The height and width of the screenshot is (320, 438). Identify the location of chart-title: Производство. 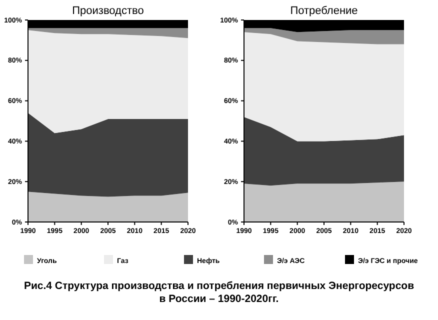
(108, 11).